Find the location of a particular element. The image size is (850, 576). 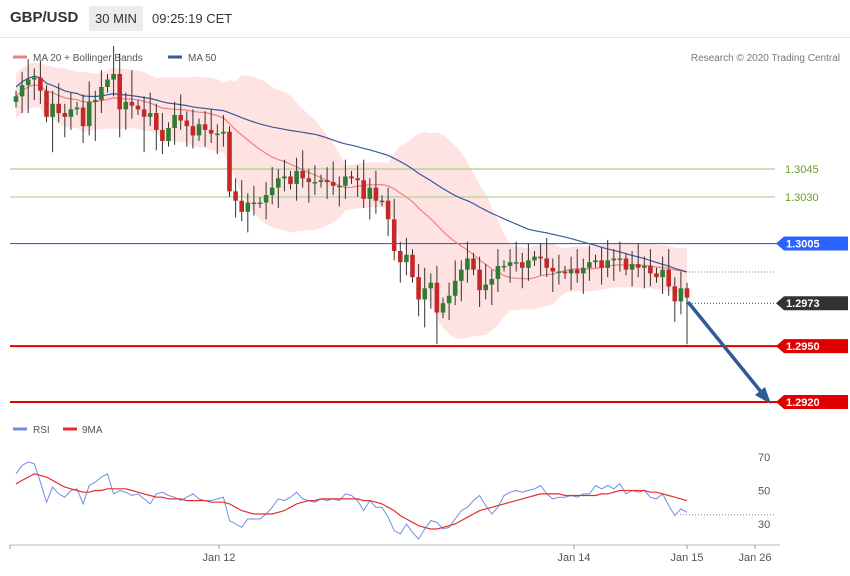

time-tick-label: Jan 14 is located at coordinates (573, 558).